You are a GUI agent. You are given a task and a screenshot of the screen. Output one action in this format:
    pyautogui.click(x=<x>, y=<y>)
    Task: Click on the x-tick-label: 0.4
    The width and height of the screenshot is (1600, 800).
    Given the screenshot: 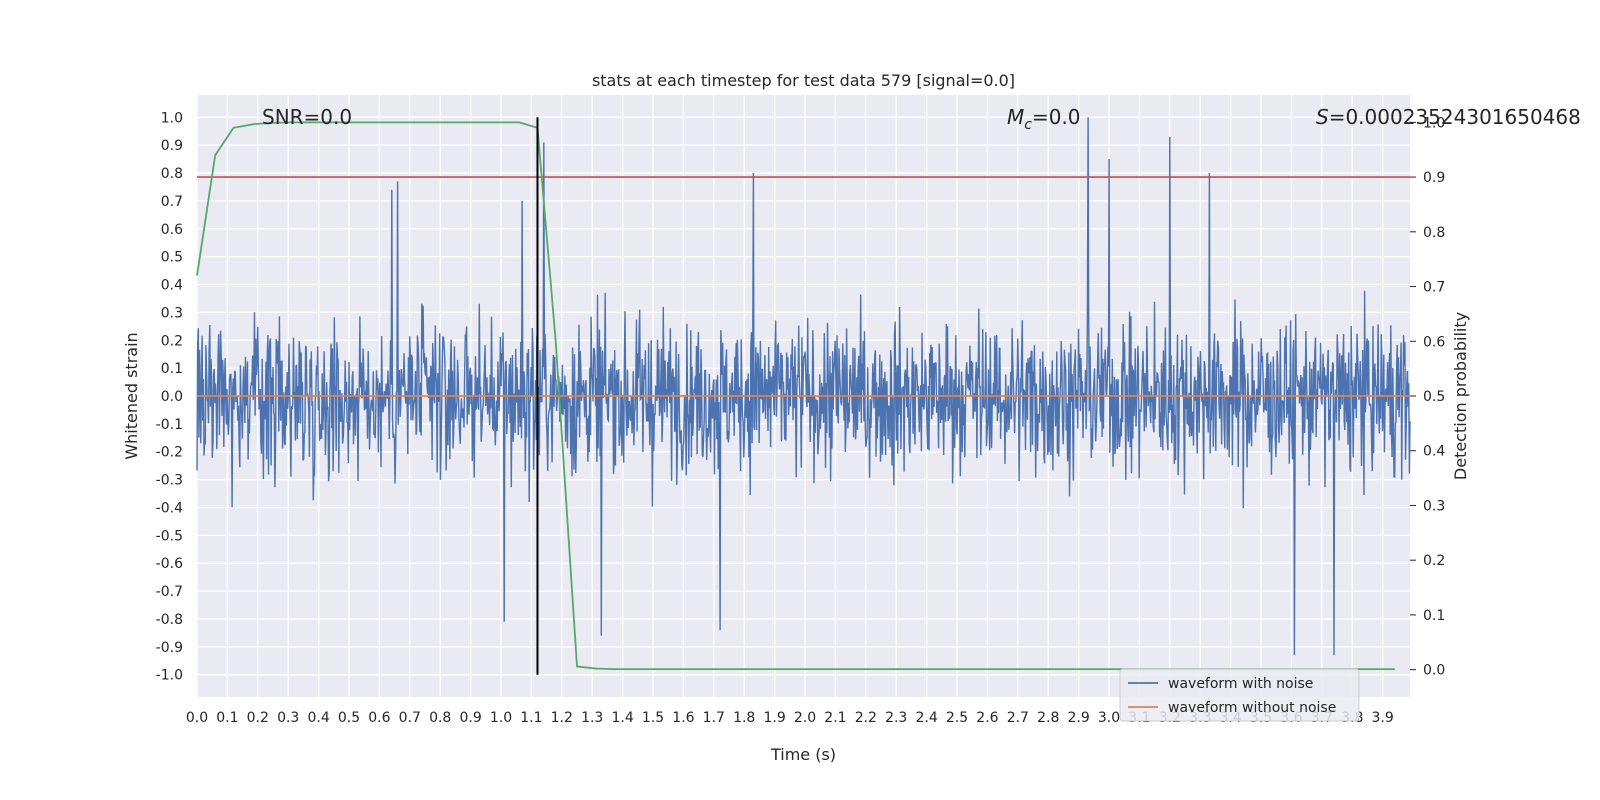 What is the action you would take?
    pyautogui.click(x=318, y=718)
    